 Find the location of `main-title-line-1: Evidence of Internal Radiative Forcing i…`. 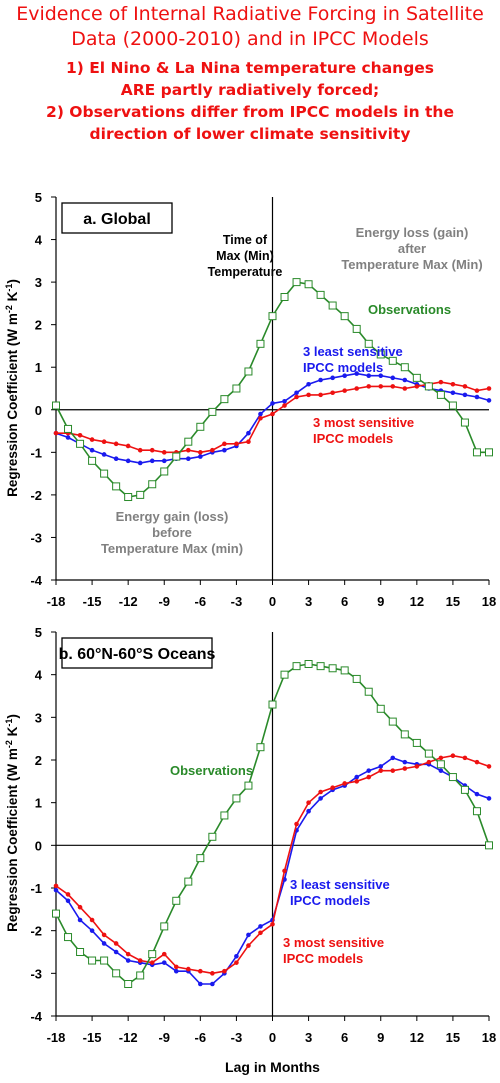

main-title-line-1: Evidence of Internal Radiative Forcing i… is located at coordinates (250, 14).